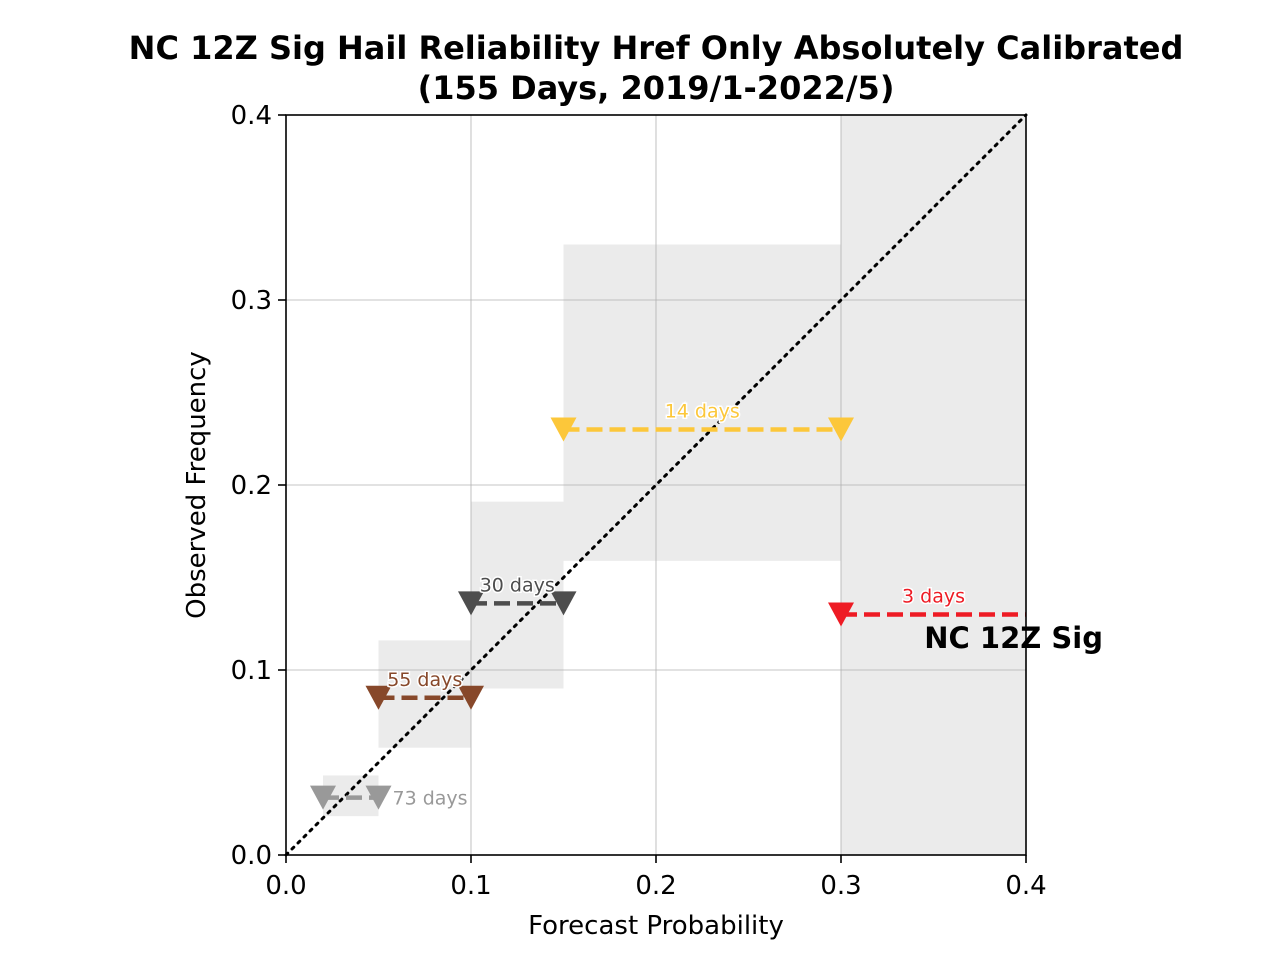 This screenshot has height=960, width=1280. Describe the element at coordinates (656, 88) in the screenshot. I see `chart-subtitle: (155 Days, 2019/1-2022/5)` at that location.